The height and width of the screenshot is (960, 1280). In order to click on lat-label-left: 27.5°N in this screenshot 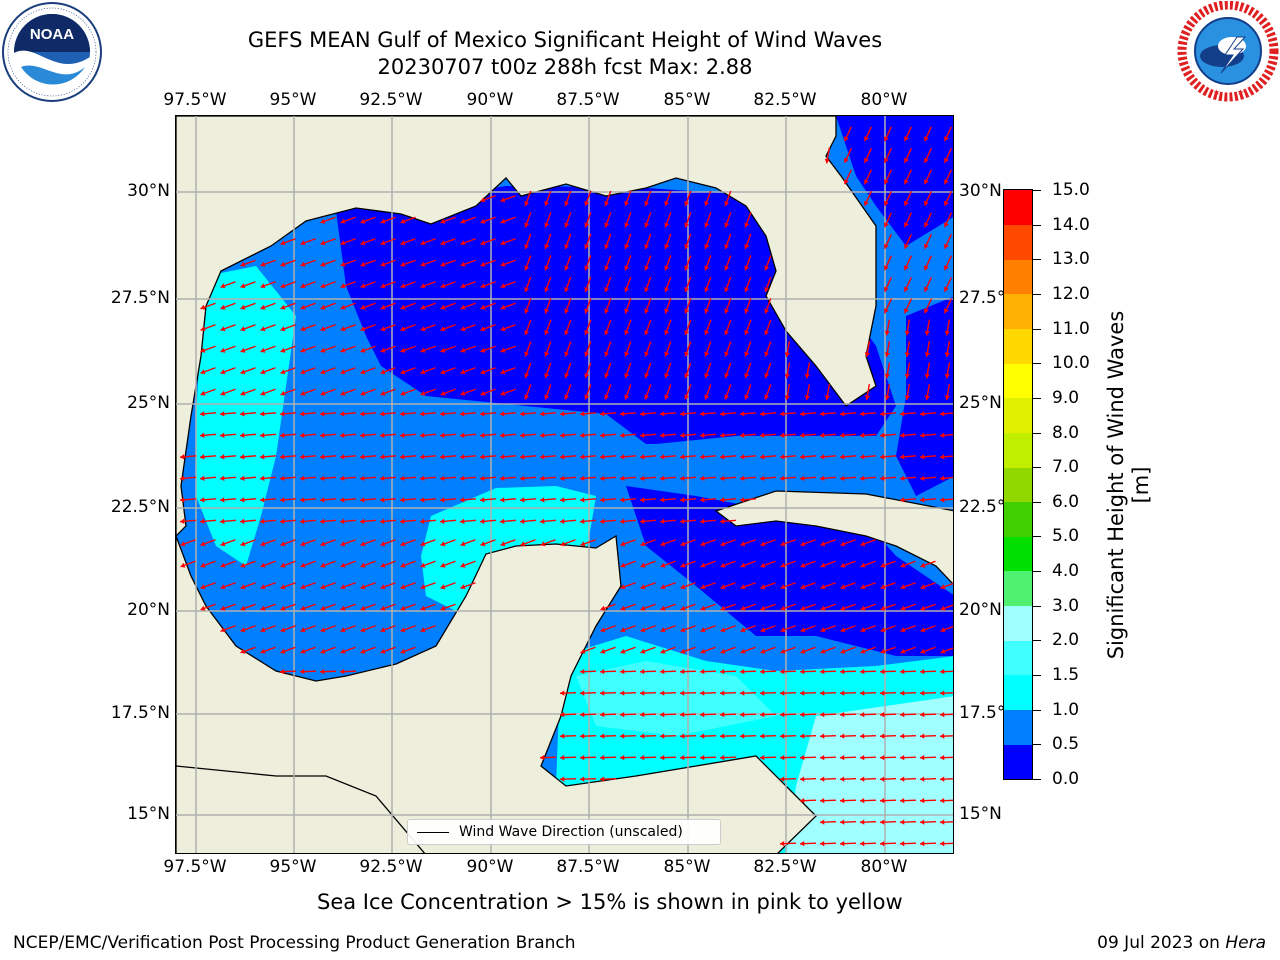, I will do `click(140, 298)`.